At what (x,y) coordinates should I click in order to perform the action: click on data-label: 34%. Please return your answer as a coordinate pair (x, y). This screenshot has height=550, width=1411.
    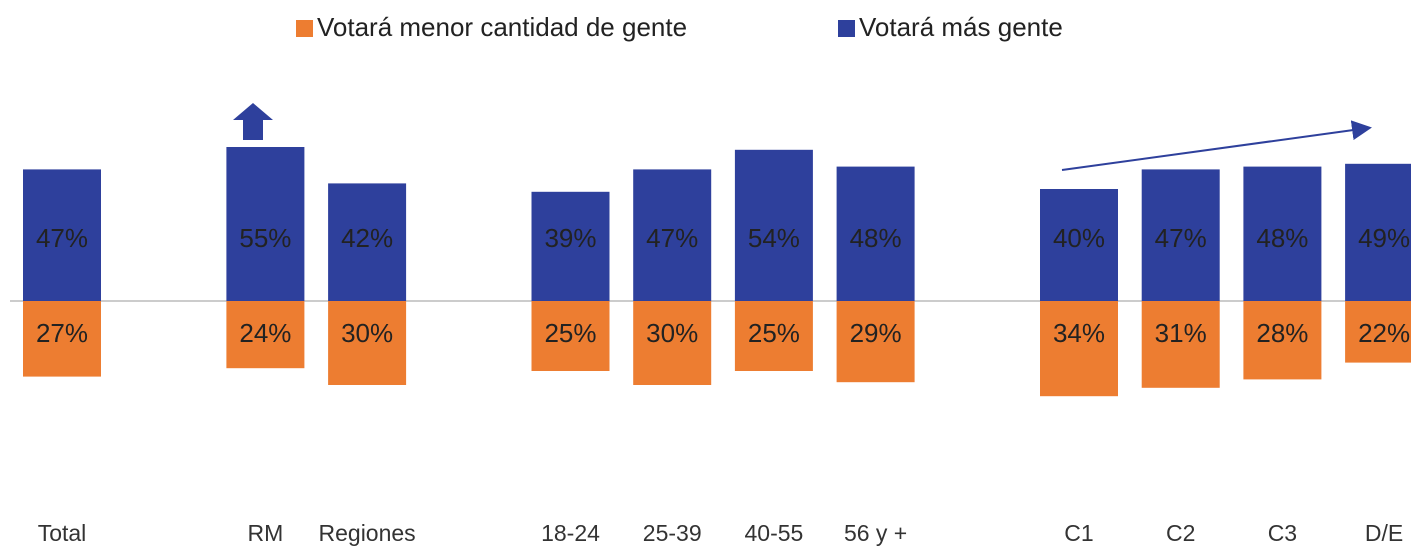
    Looking at the image, I should click on (1079, 333).